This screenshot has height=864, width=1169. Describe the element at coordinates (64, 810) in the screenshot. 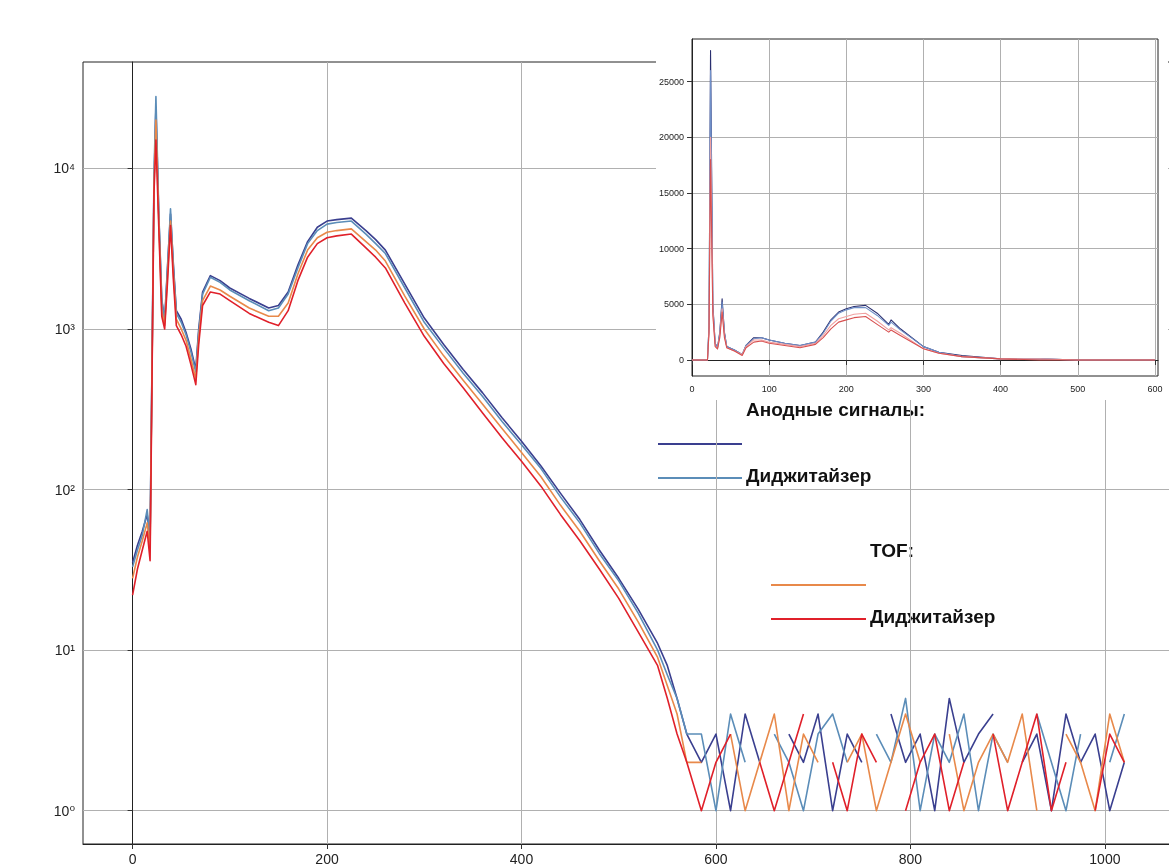

I see `y-tick-label: 10⁰` at that location.